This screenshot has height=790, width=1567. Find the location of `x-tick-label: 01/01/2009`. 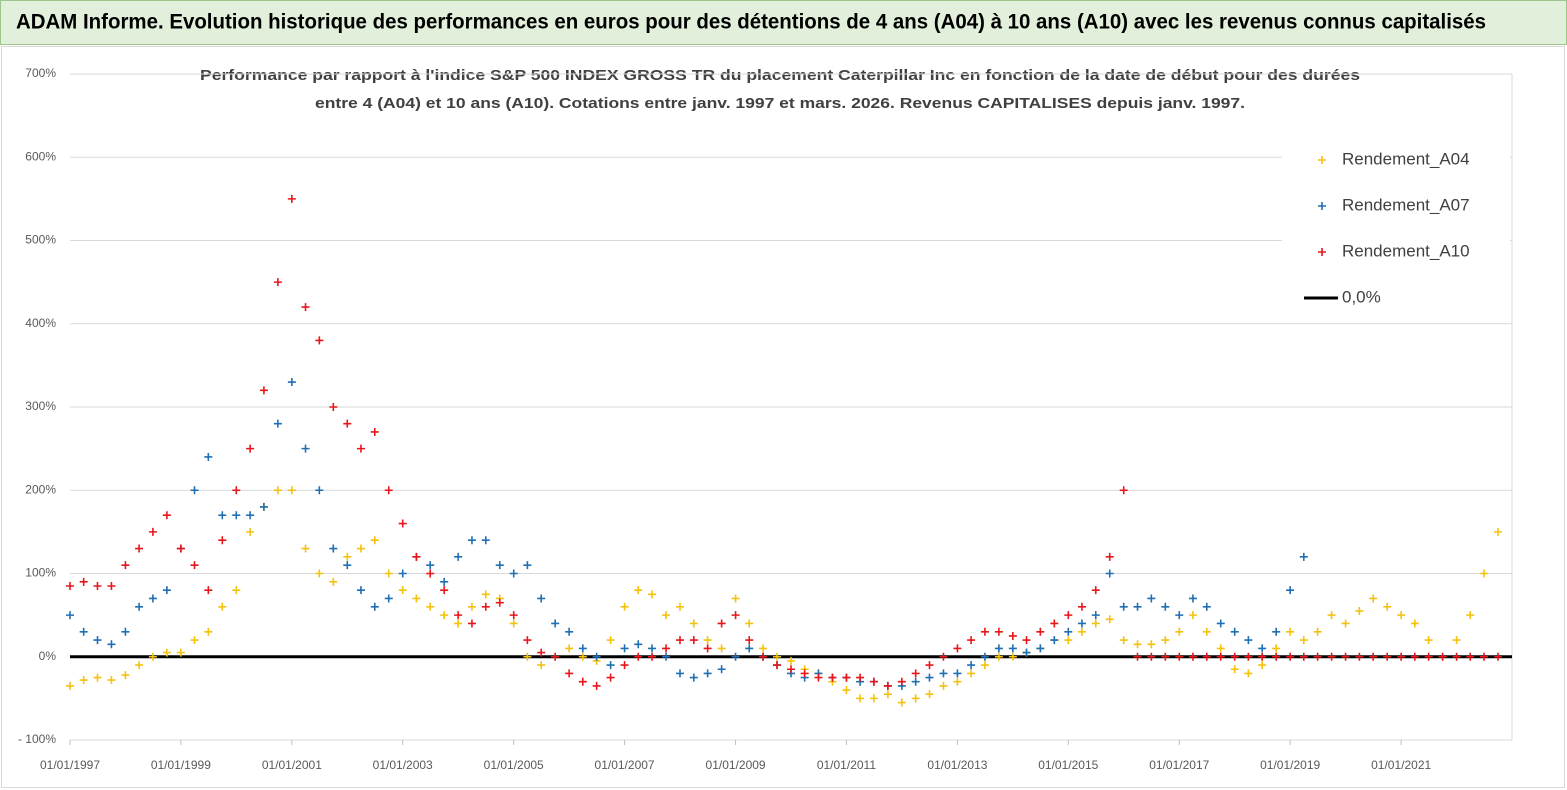

x-tick-label: 01/01/2009 is located at coordinates (736, 765).